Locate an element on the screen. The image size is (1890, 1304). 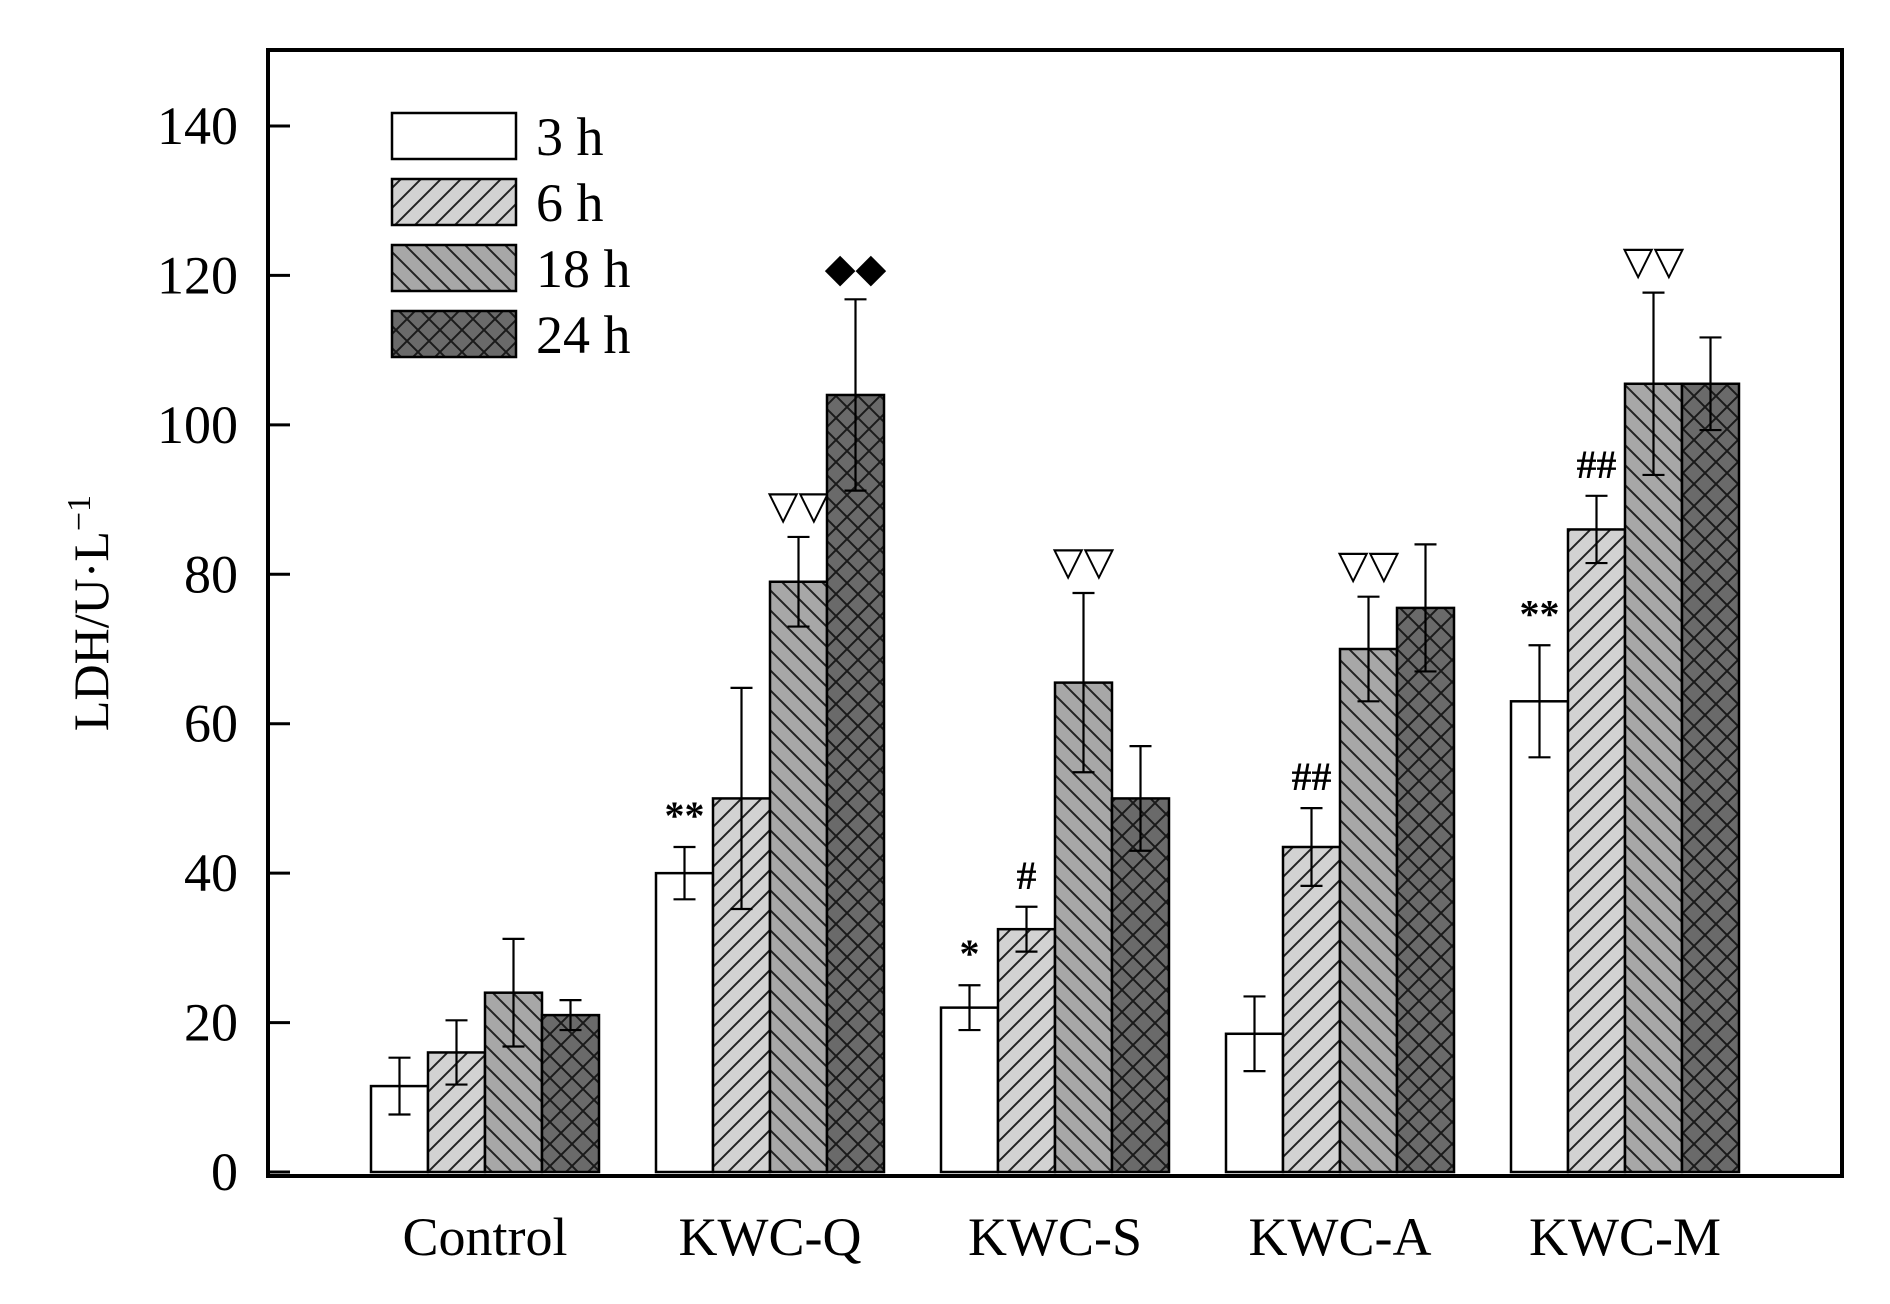
category-label: Control is located at coordinates (484, 1237).